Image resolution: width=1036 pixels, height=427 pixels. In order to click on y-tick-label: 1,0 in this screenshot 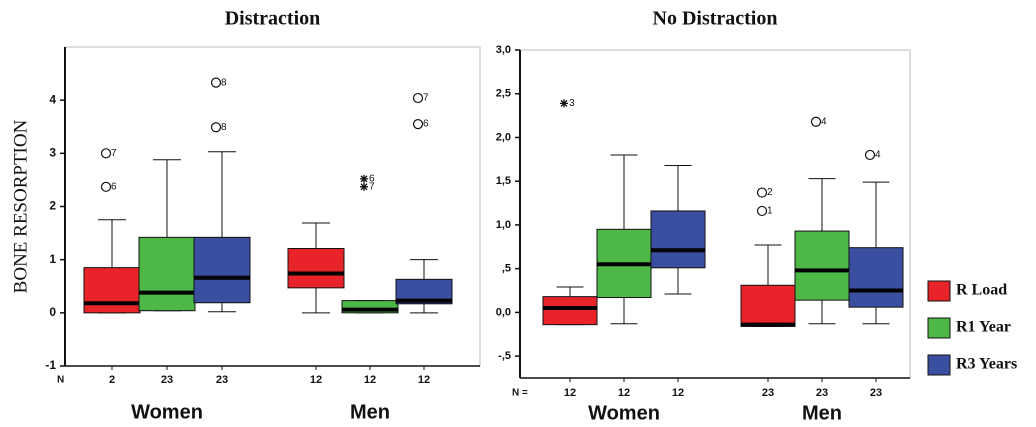, I will do `click(503, 225)`.